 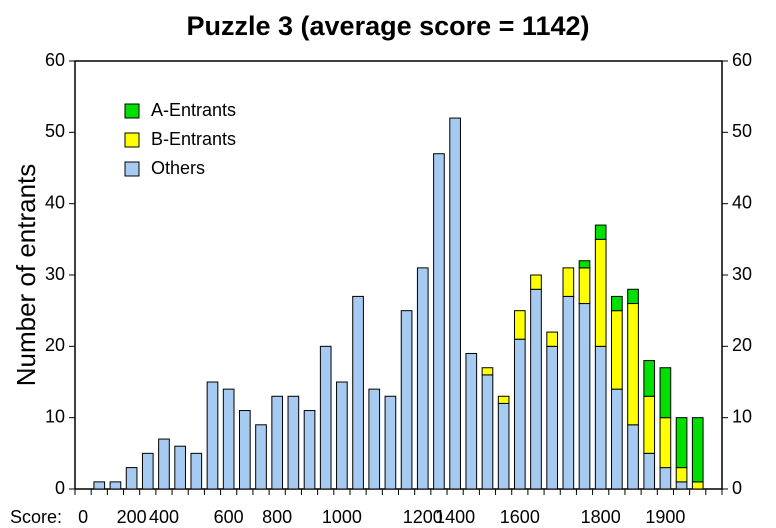 I want to click on y2-tick-label: 60, so click(x=742, y=60).